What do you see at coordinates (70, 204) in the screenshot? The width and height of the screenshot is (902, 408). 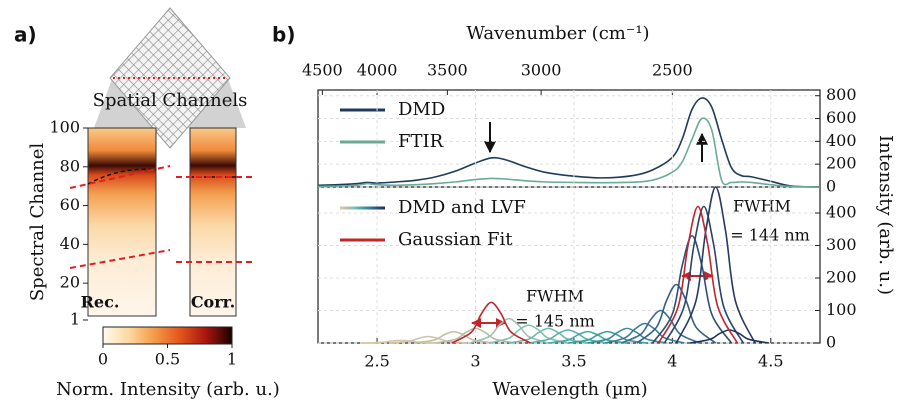 I see `y-tick-label: 60` at bounding box center [70, 204].